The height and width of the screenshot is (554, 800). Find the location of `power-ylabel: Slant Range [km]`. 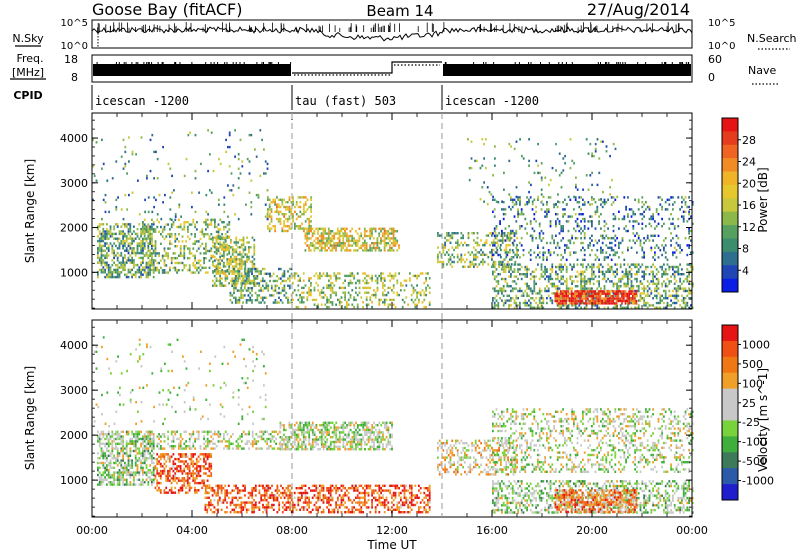

power-ylabel: Slant Range [km] is located at coordinates (30, 211).